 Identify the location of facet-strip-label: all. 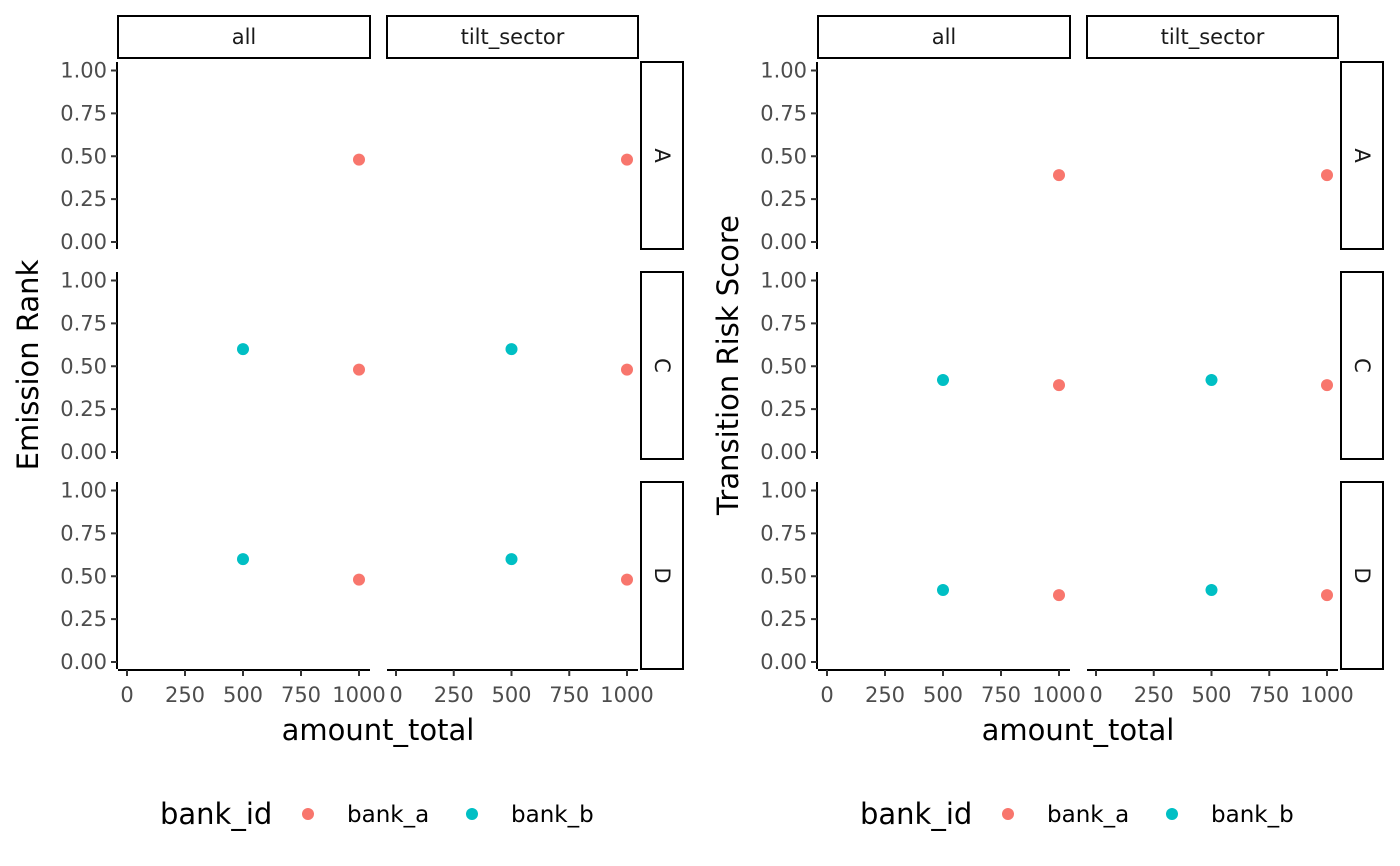
(244, 37).